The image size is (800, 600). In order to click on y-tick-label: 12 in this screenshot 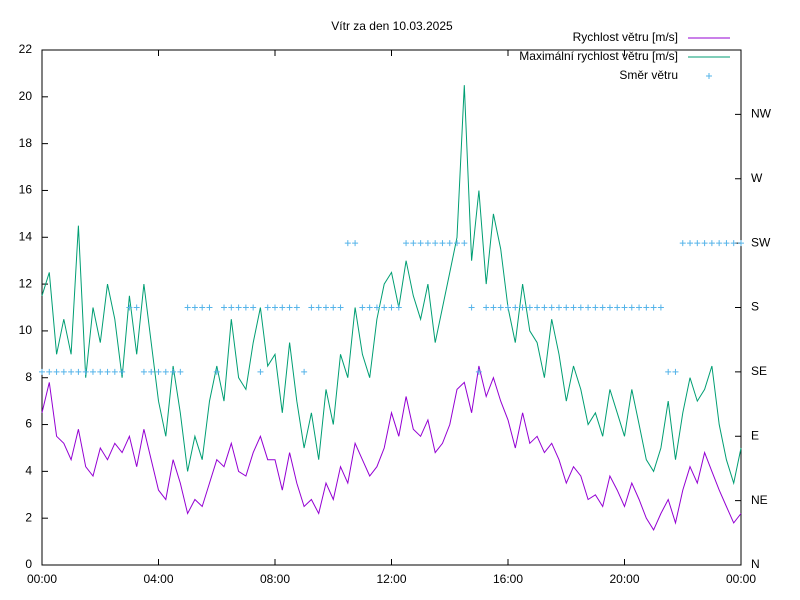, I will do `click(26, 283)`.